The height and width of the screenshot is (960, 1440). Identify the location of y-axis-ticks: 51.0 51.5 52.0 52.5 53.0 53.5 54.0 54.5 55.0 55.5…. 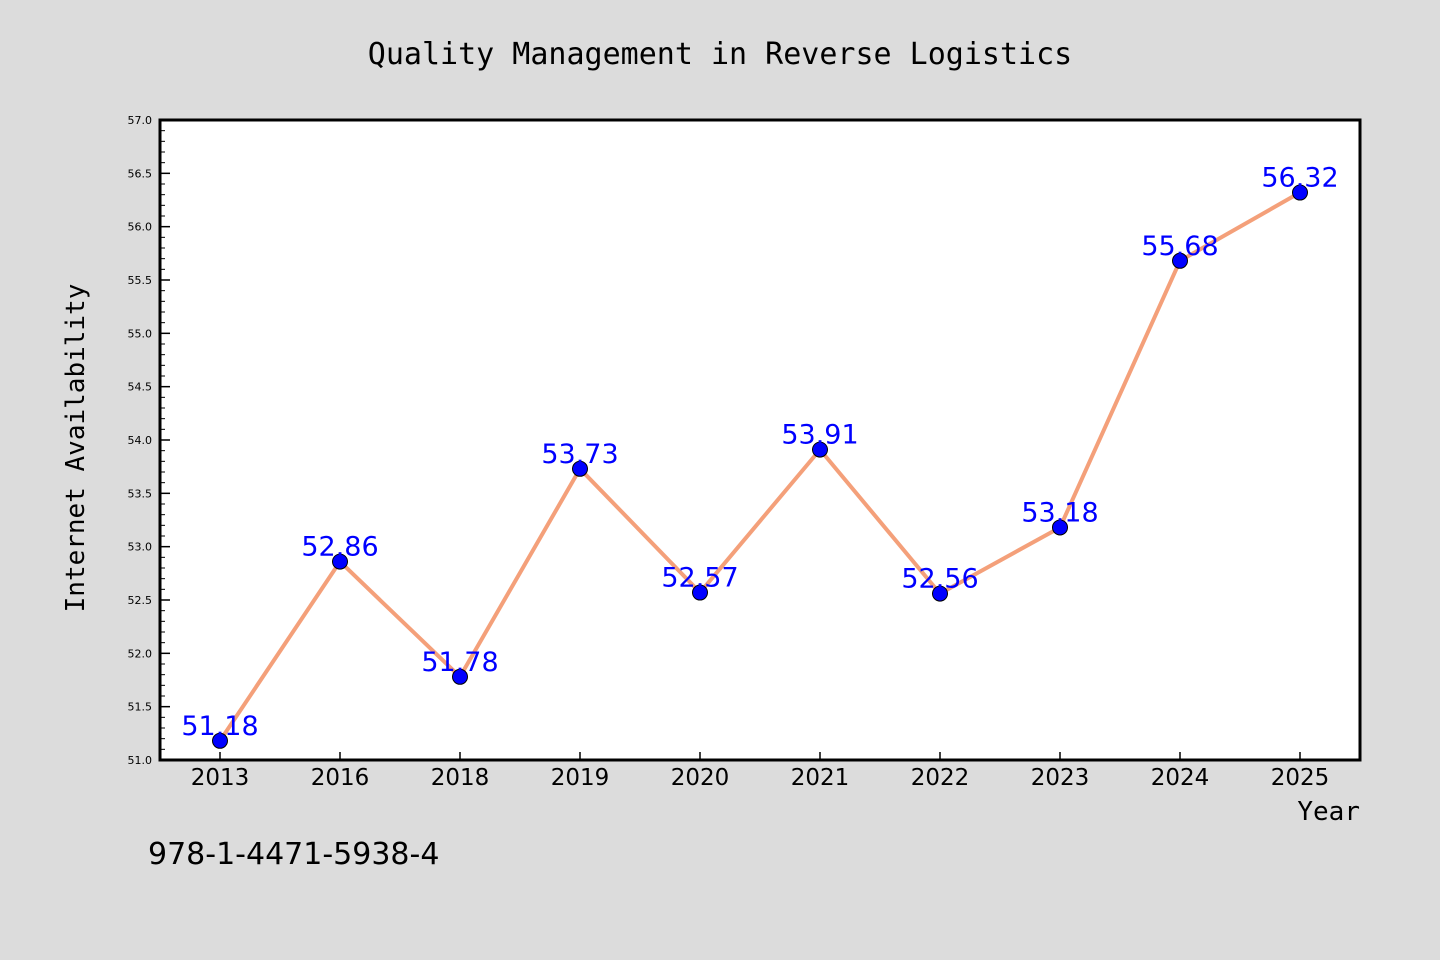
(149, 440).